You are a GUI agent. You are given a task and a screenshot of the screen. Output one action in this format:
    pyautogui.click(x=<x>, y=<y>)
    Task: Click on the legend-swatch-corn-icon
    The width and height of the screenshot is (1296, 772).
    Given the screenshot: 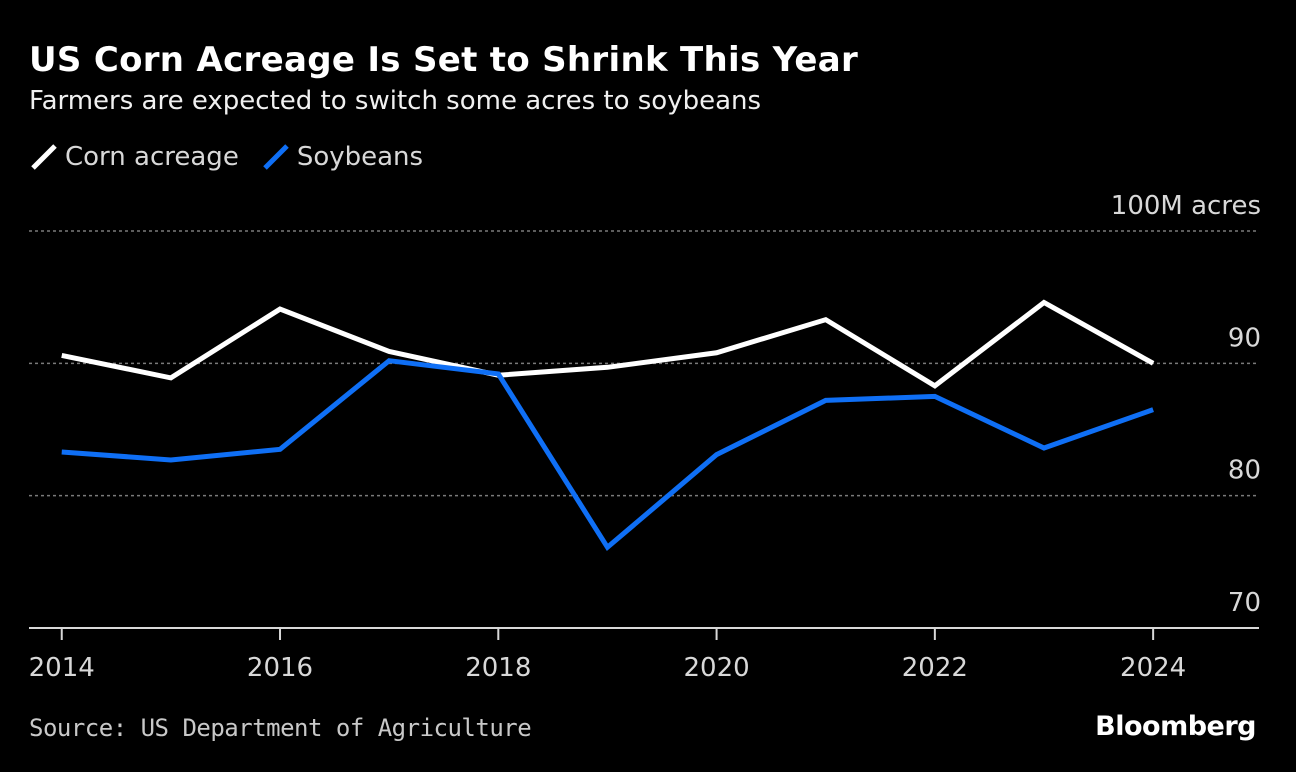 What is the action you would take?
    pyautogui.click(x=44, y=157)
    